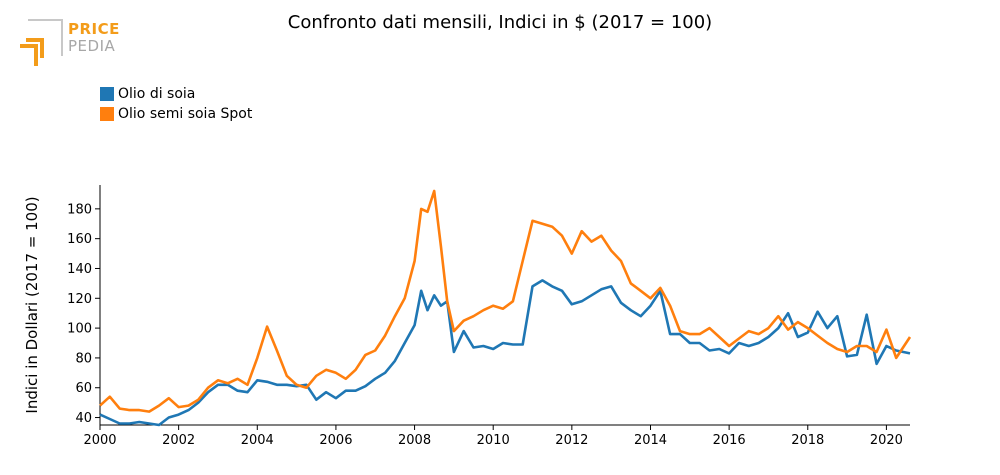 This screenshot has width=1000, height=475. What do you see at coordinates (886, 440) in the screenshot?
I see `x-tick-label: 2020` at bounding box center [886, 440].